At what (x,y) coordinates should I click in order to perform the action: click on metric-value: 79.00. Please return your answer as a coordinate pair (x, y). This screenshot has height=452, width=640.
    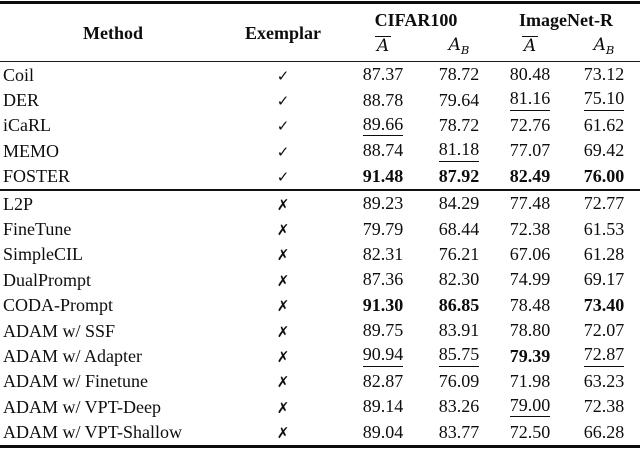
    Looking at the image, I should click on (530, 406).